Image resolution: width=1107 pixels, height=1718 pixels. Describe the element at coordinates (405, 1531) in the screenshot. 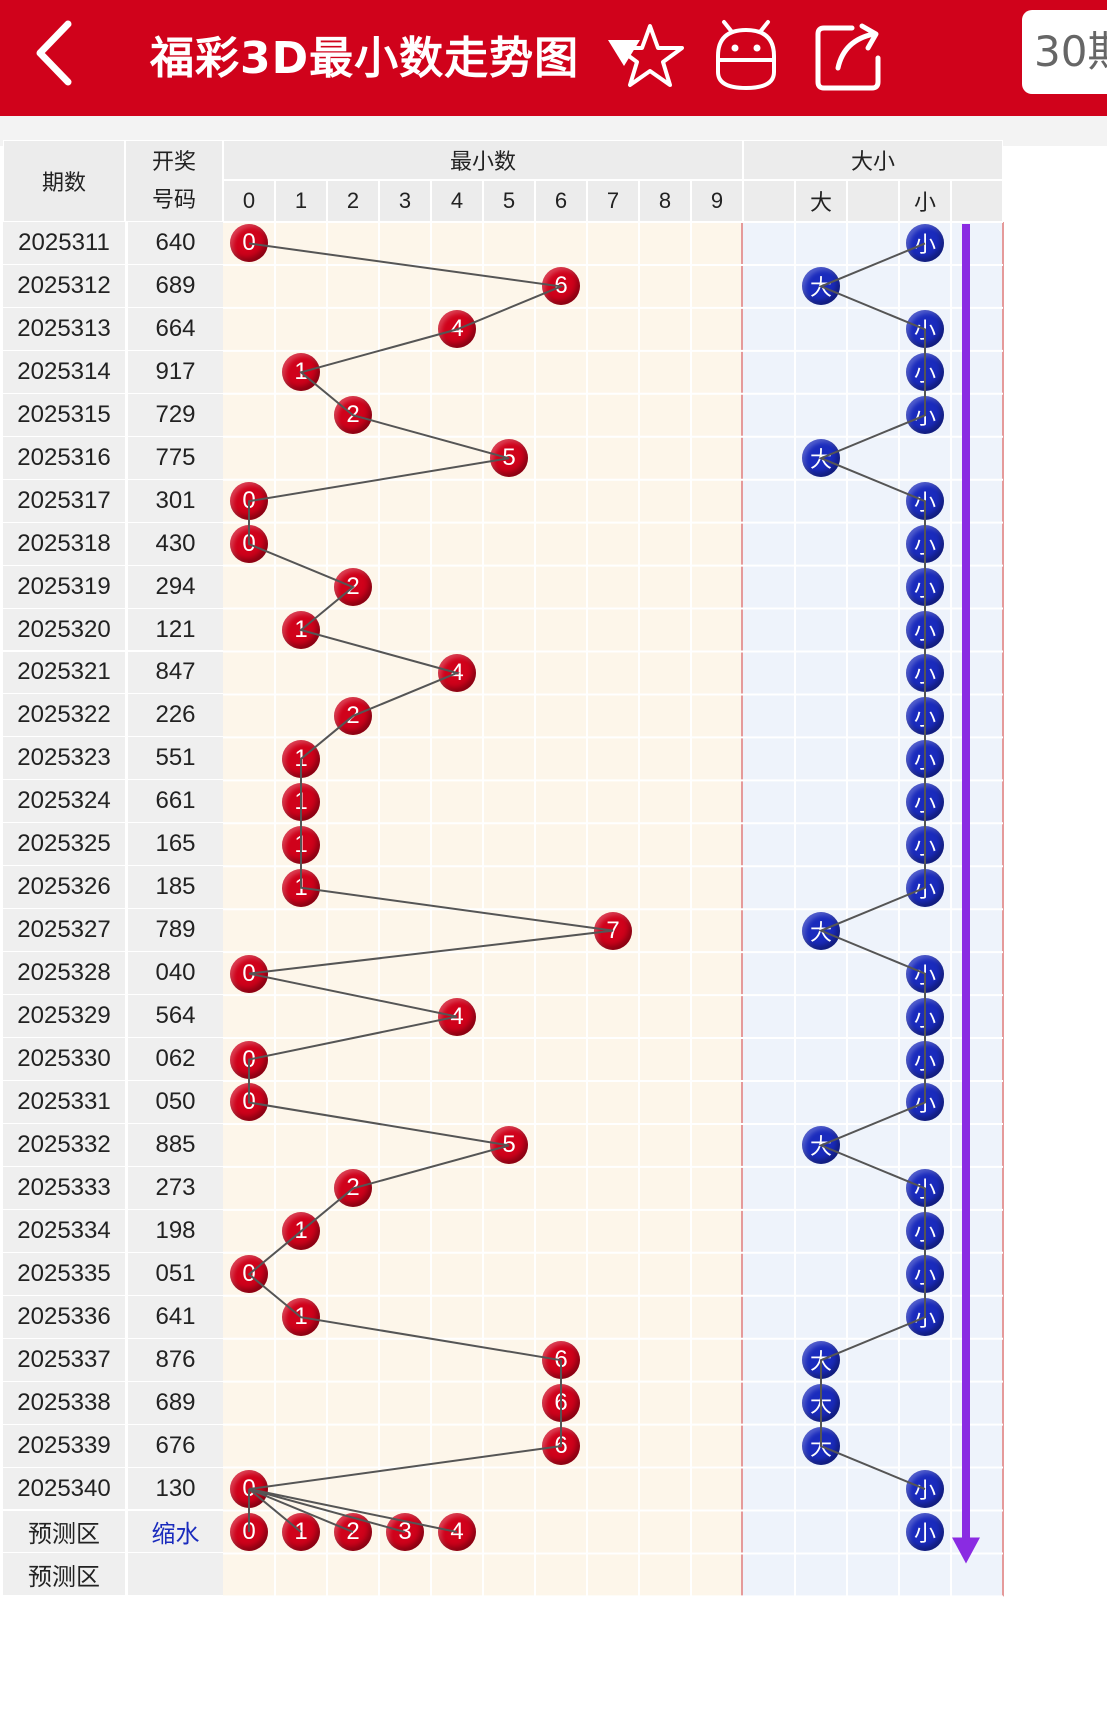

I see `predict-ball: 3` at that location.